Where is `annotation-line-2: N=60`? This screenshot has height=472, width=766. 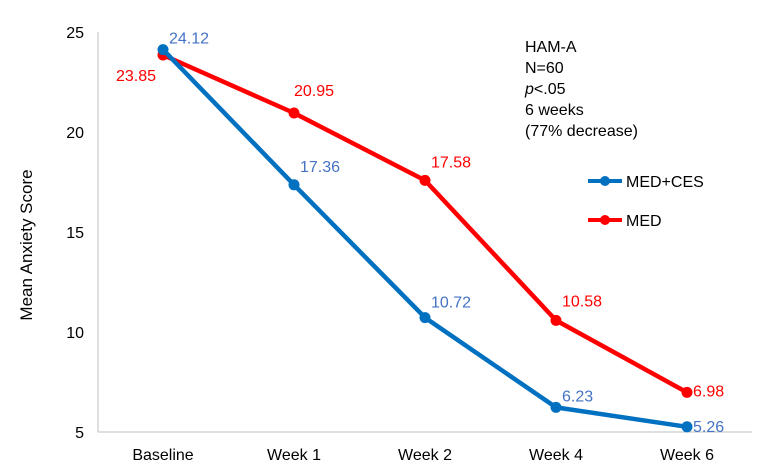 annotation-line-2: N=60 is located at coordinates (544, 68).